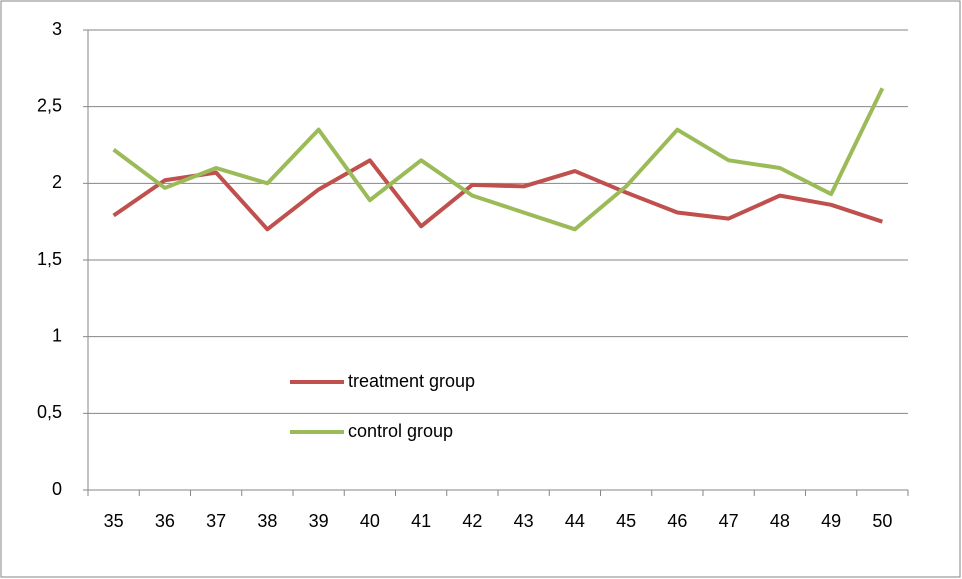 The image size is (962, 579). Describe the element at coordinates (677, 521) in the screenshot. I see `x-tick-label: 46` at that location.